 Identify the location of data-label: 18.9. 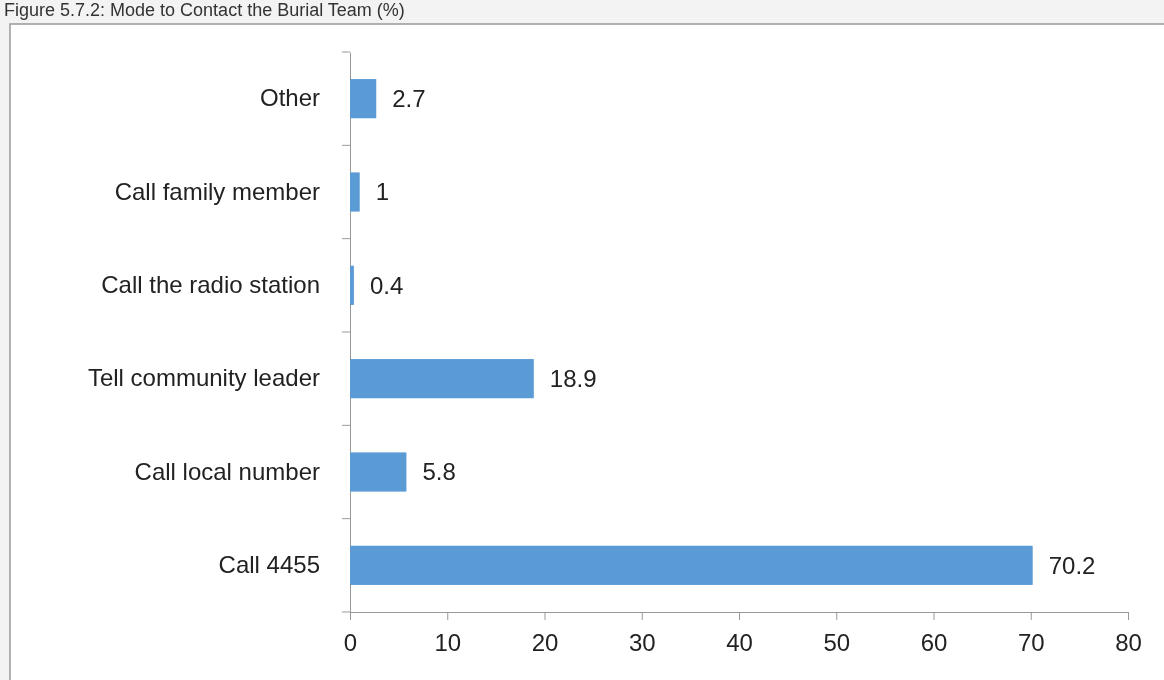
(573, 379).